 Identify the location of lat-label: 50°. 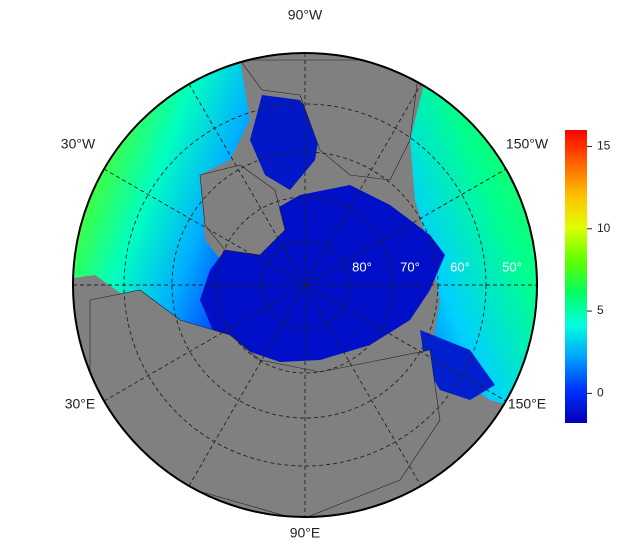
(512, 266).